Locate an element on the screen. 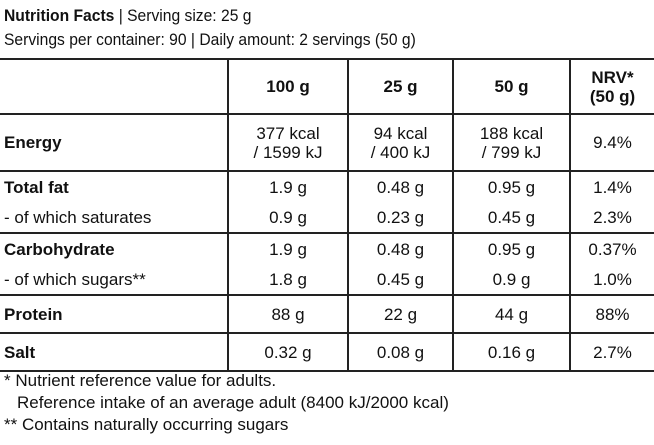  cell-line: 1.8 g is located at coordinates (288, 279).